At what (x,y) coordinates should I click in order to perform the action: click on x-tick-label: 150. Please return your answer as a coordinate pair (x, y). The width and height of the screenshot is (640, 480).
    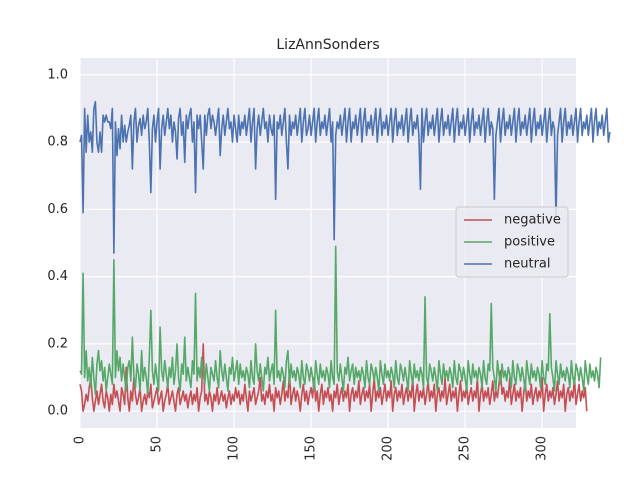
    Looking at the image, I should click on (311, 448).